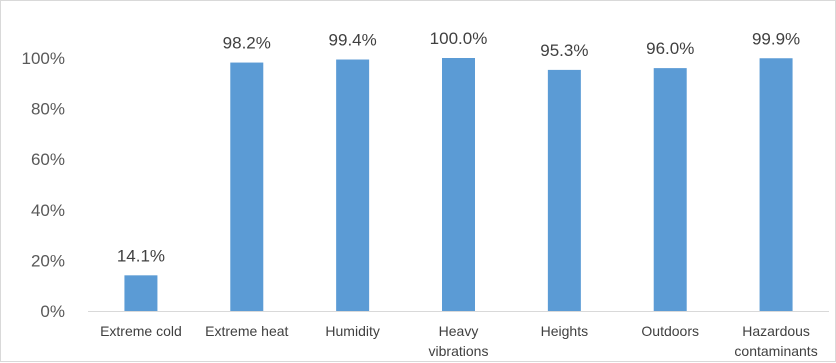  What do you see at coordinates (353, 40) in the screenshot?
I see `data-label: 99.4%` at bounding box center [353, 40].